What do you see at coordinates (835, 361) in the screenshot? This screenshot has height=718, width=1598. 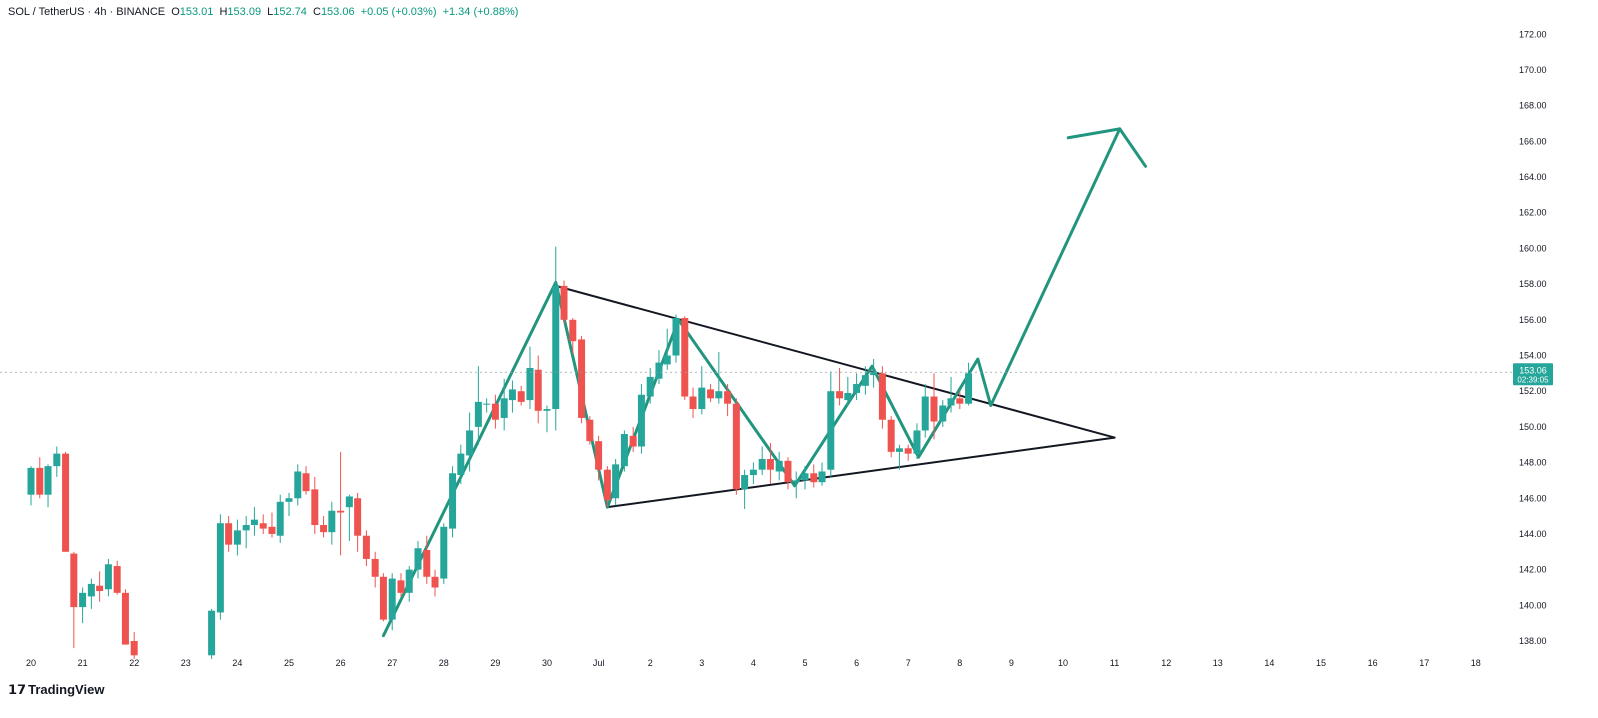 I see `upper-trendline` at bounding box center [835, 361].